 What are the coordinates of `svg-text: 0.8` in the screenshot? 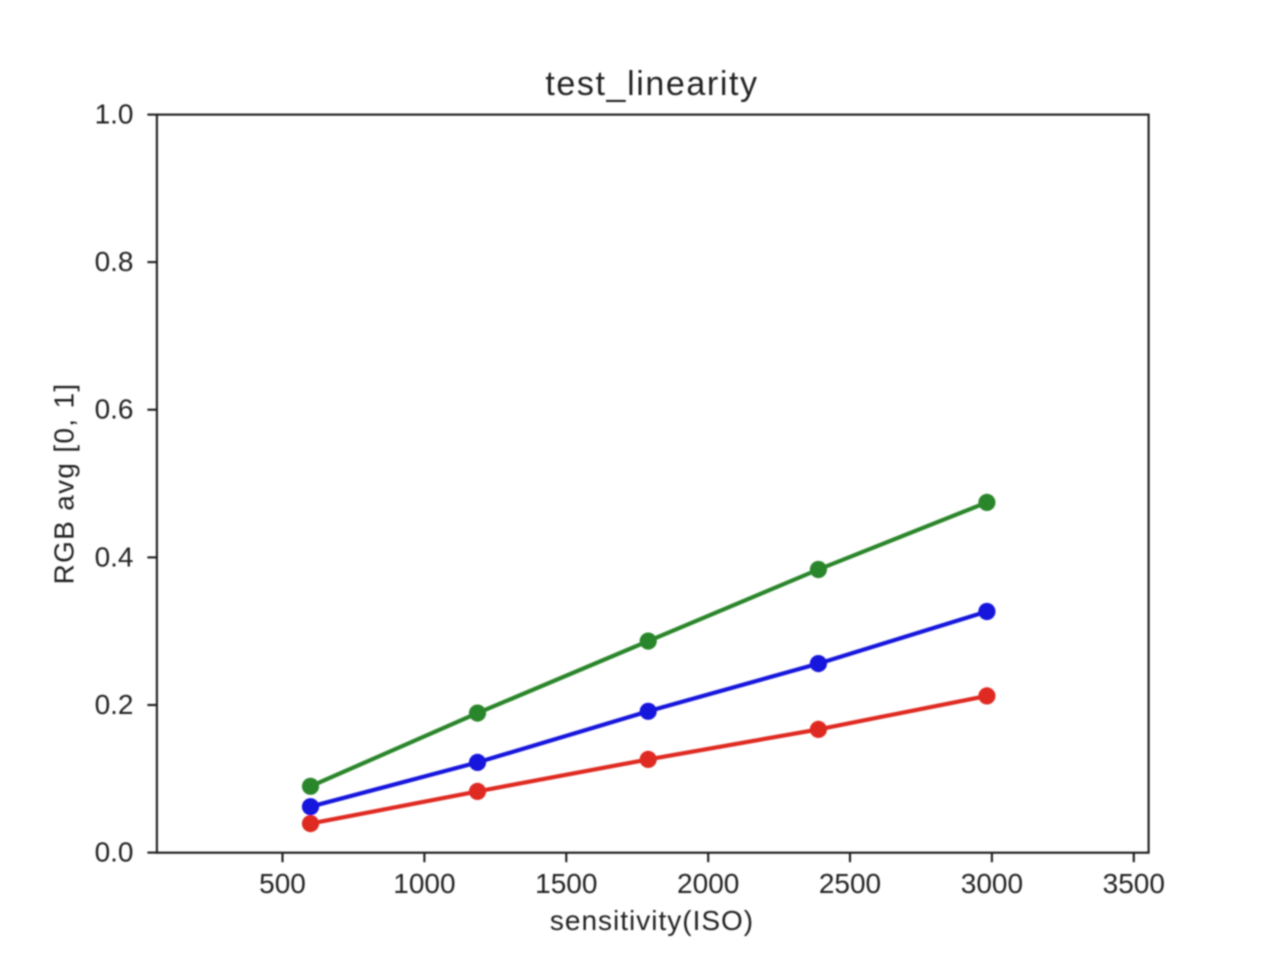 It's located at (114, 261).